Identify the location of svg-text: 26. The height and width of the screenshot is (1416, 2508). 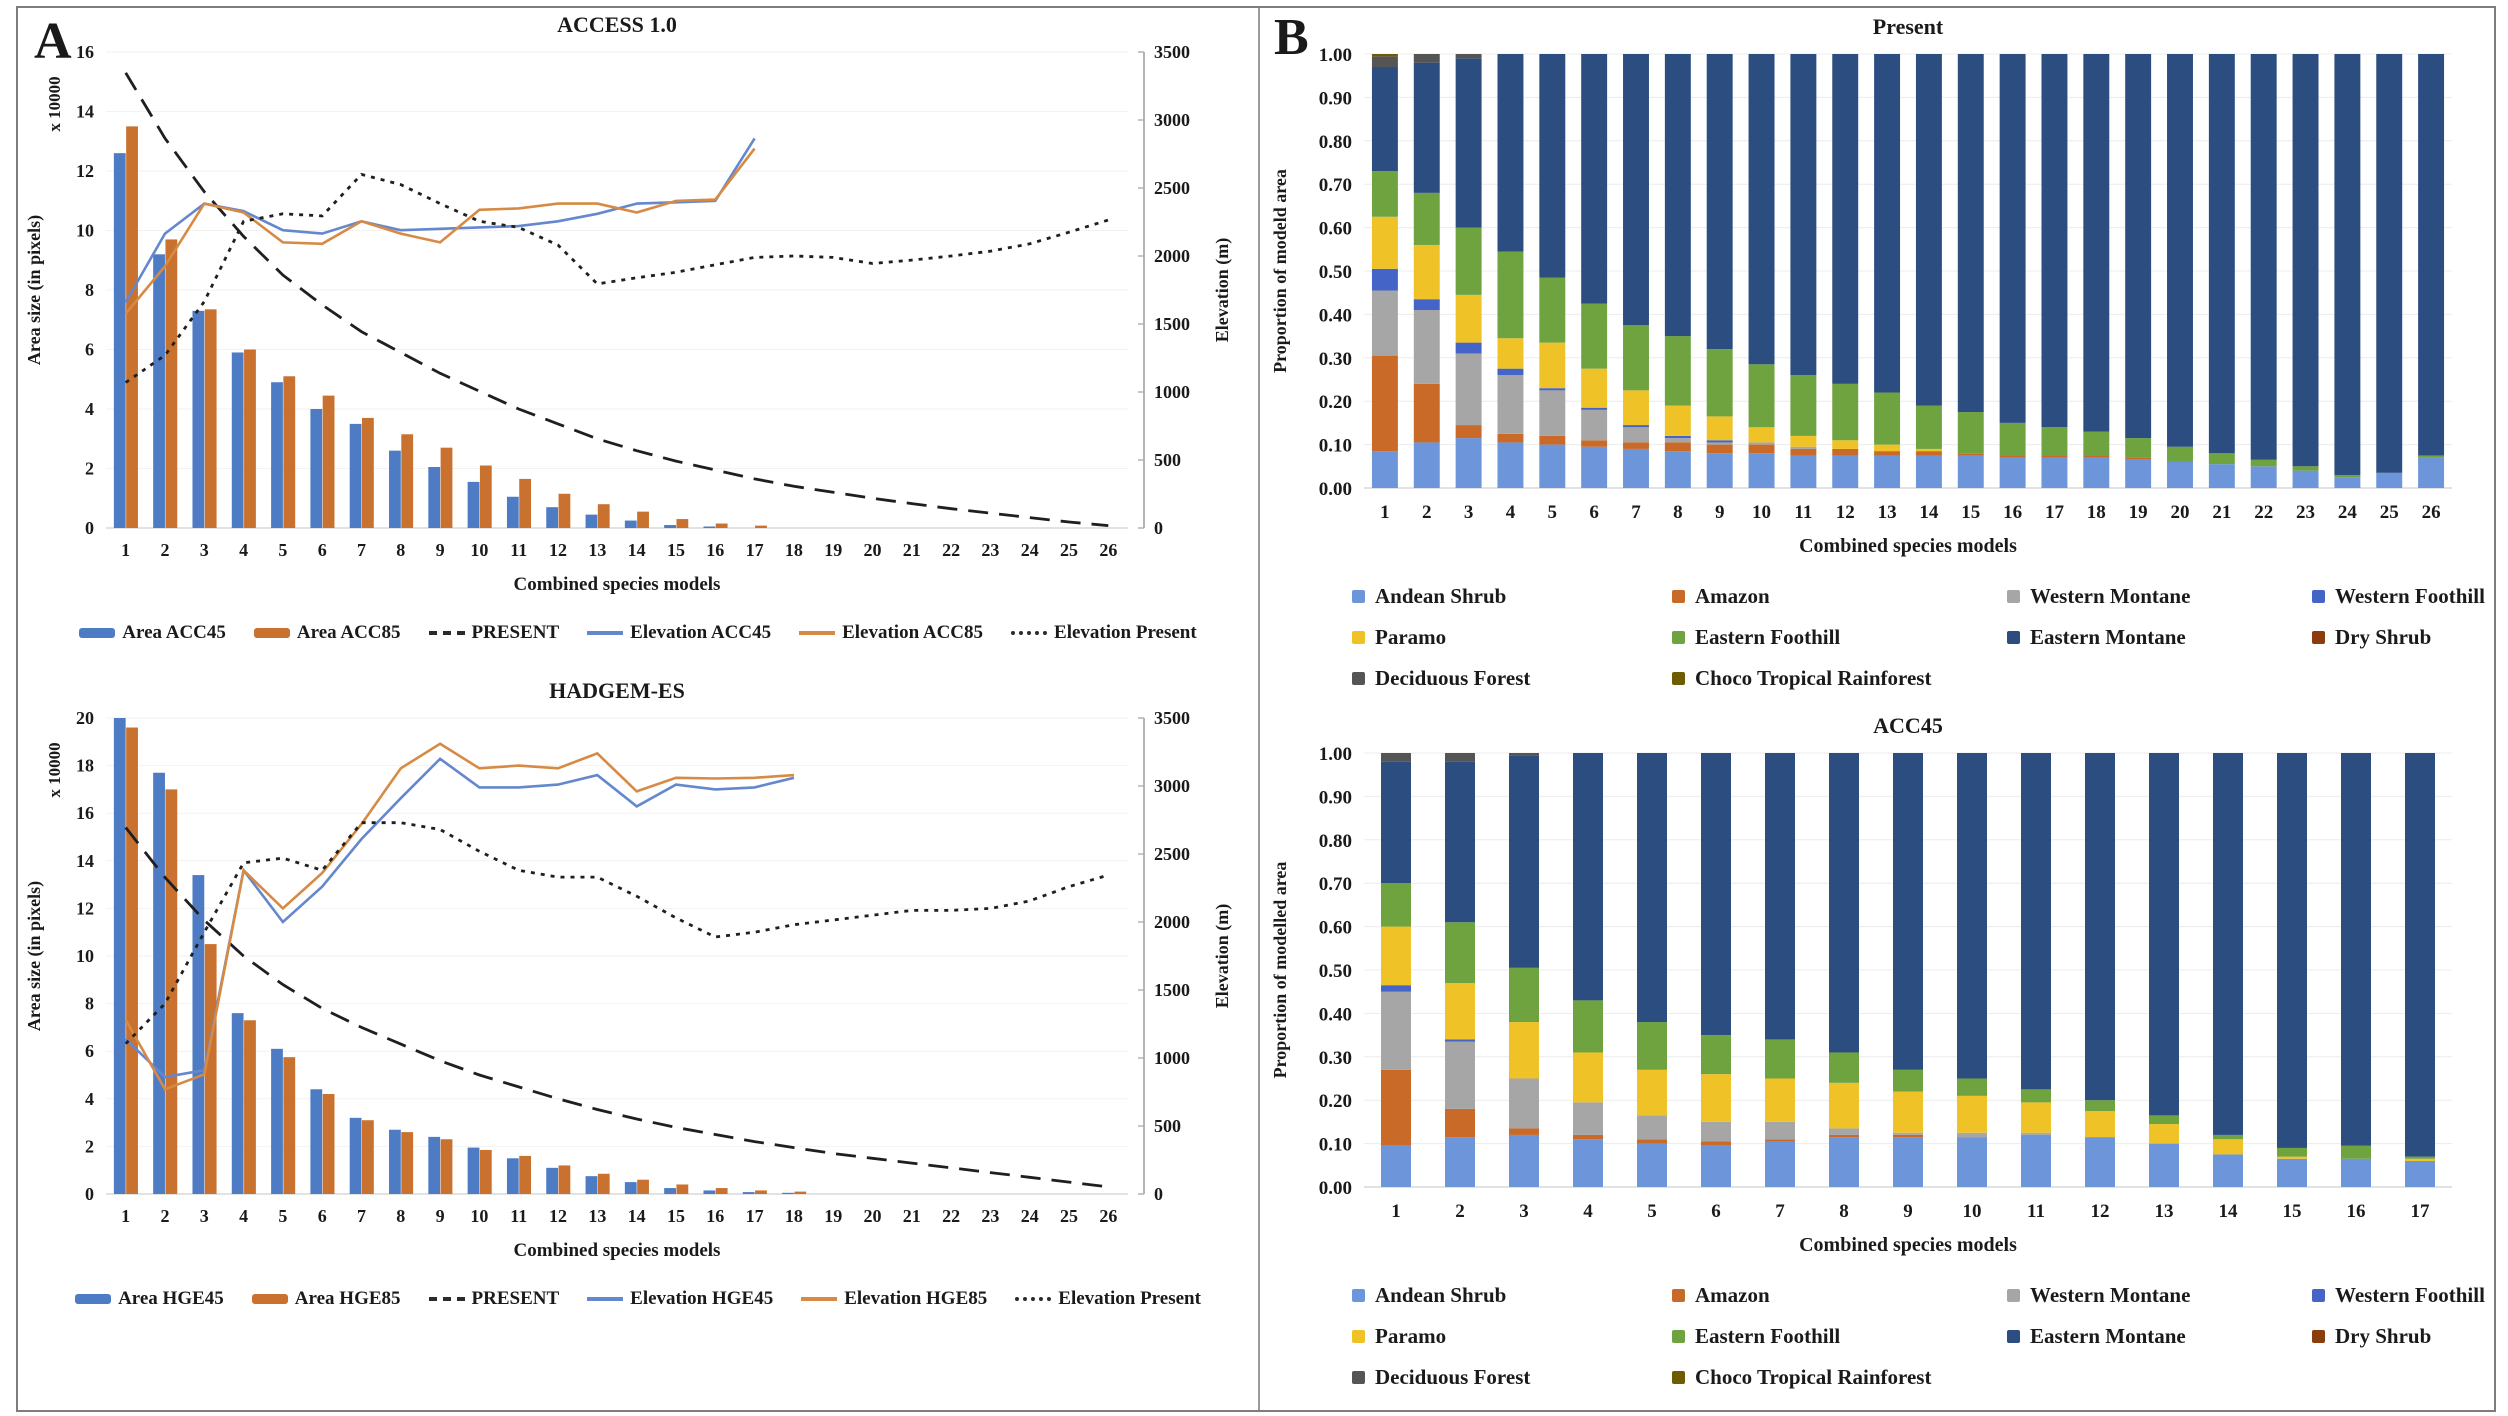
(2431, 512).